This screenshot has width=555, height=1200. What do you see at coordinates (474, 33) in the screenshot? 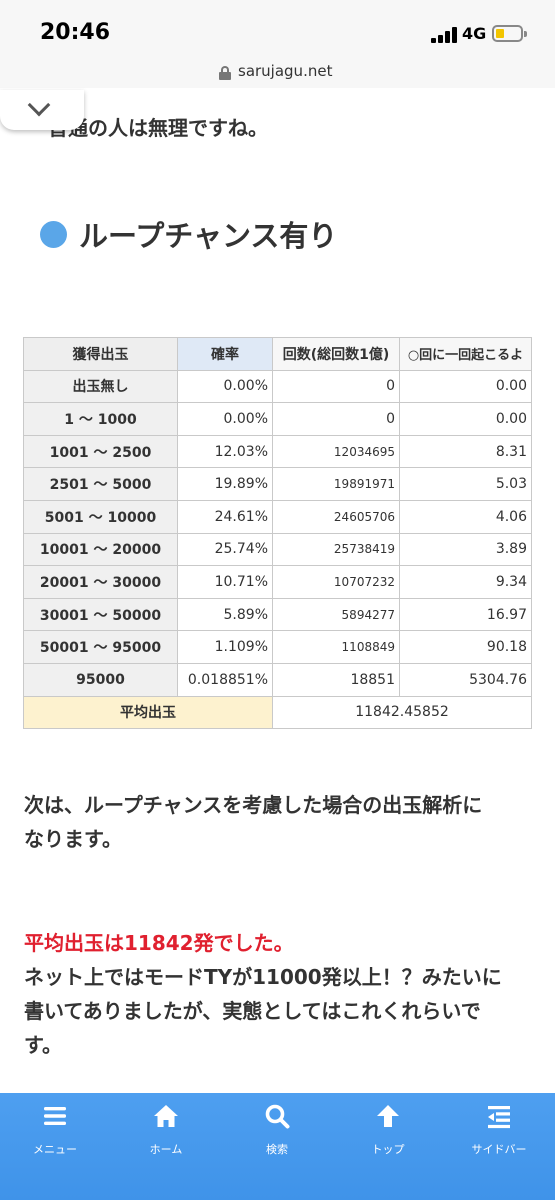
I see `network-type: 4G` at bounding box center [474, 33].